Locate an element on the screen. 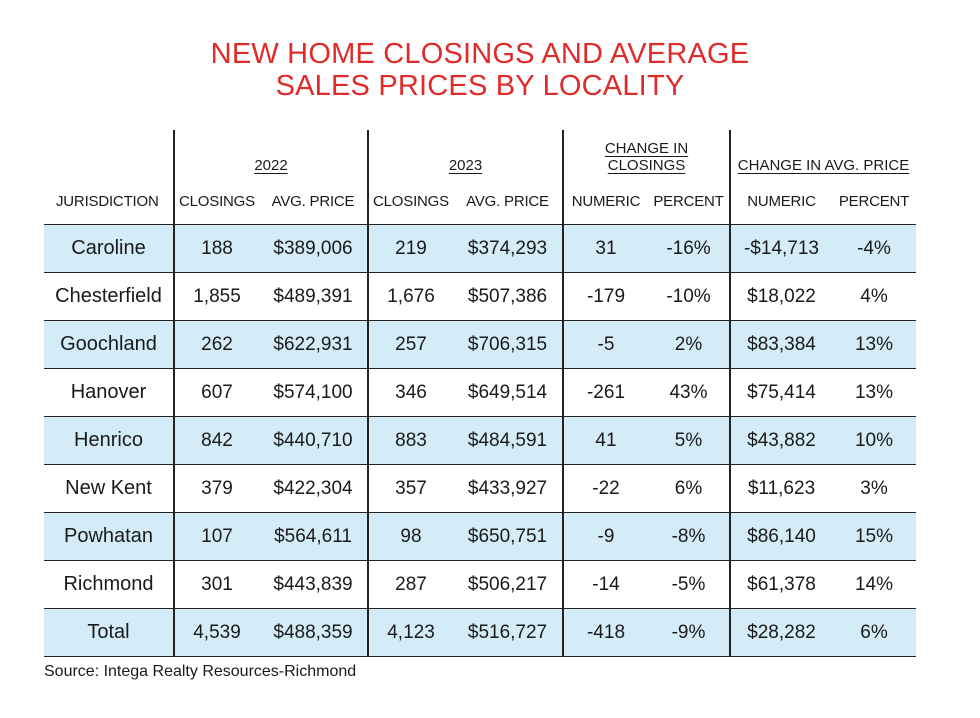  cell-closings-2022: 301 is located at coordinates (216, 584).